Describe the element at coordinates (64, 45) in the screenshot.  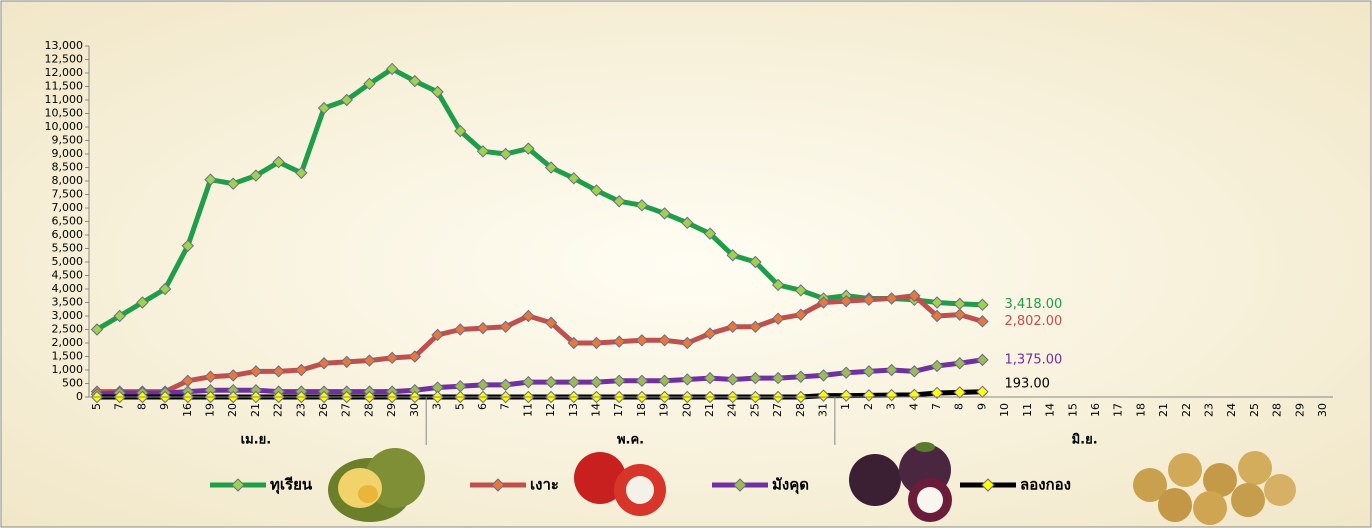
I see `y-tick-label: 13,000` at that location.